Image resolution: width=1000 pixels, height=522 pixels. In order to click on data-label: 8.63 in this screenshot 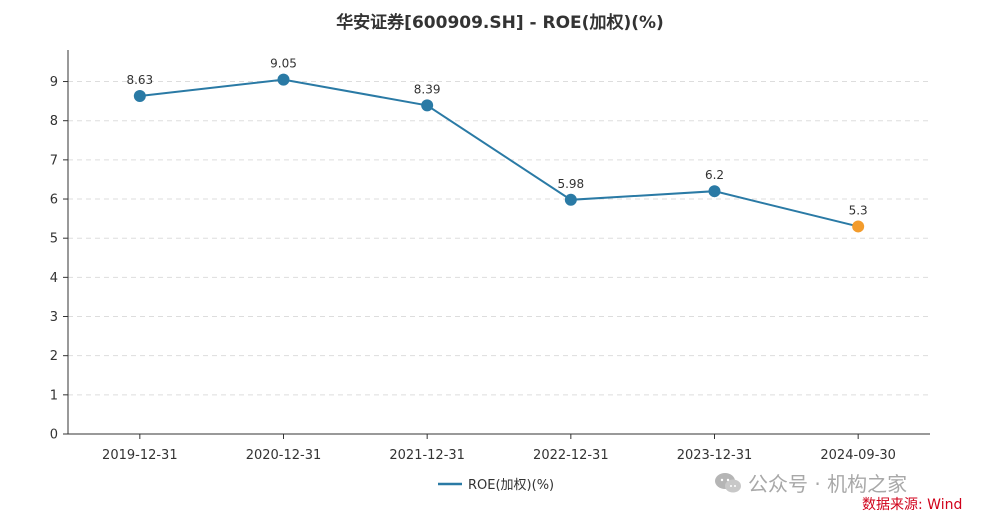, I will do `click(139, 80)`.